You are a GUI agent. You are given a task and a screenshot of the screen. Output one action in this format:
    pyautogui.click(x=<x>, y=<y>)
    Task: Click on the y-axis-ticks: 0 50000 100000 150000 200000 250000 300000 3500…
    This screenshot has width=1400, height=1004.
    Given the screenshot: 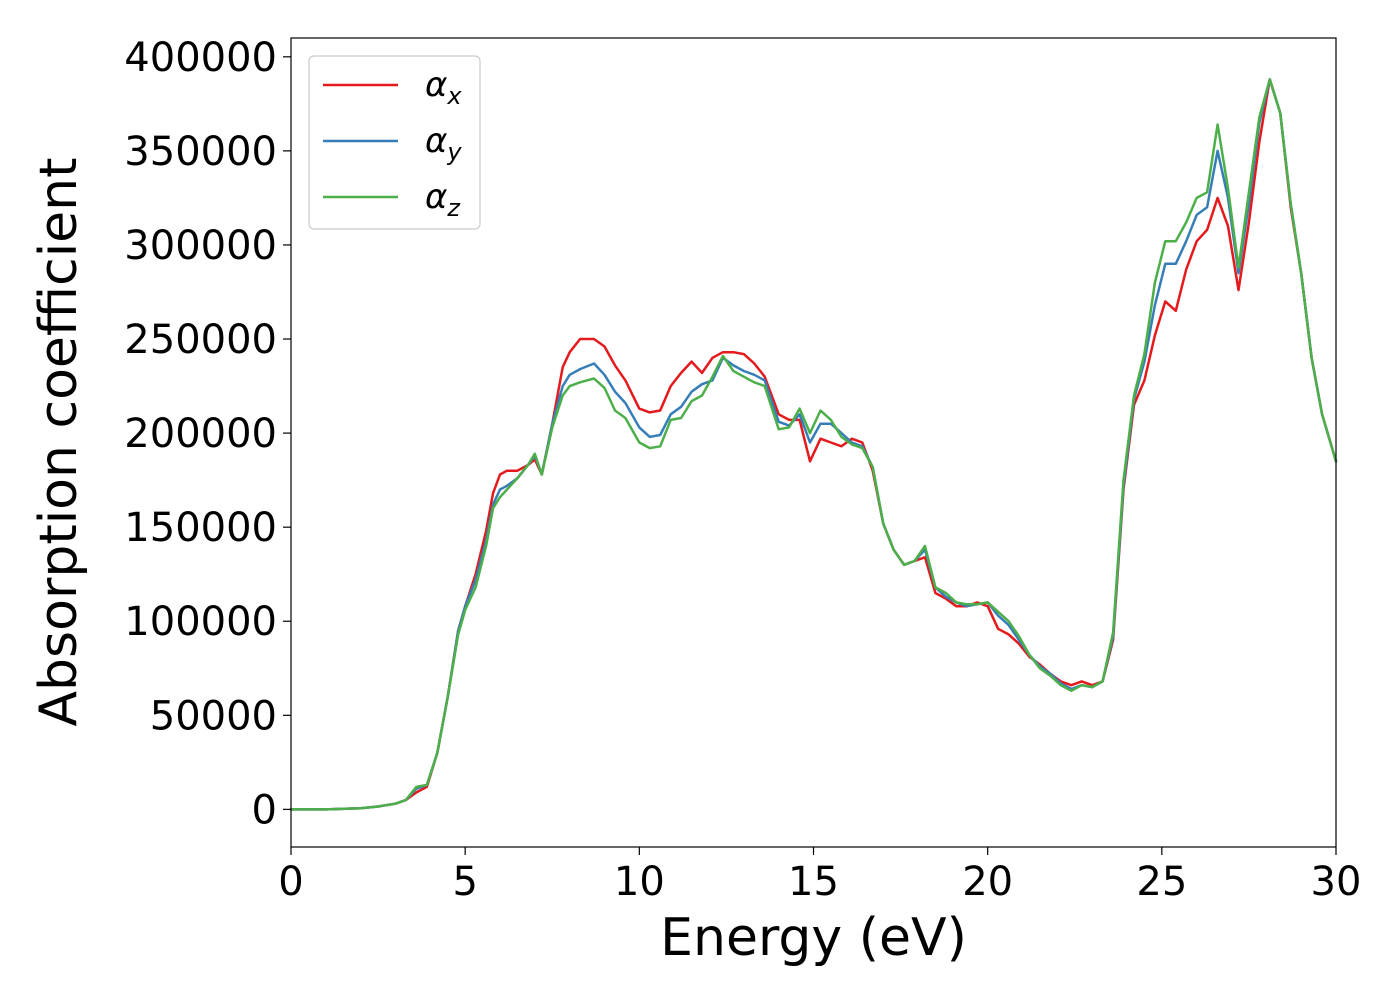 What is the action you would take?
    pyautogui.click(x=207, y=434)
    